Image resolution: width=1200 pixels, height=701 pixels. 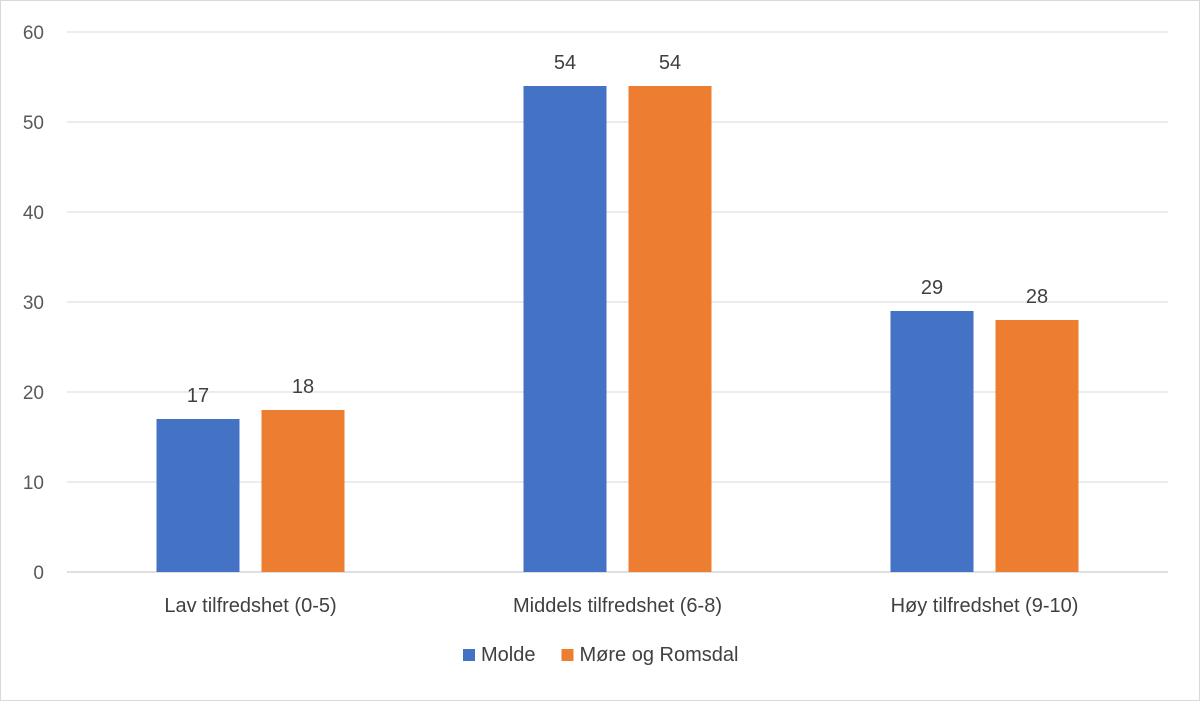 What do you see at coordinates (33, 123) in the screenshot?
I see `y-tick-label: 50` at bounding box center [33, 123].